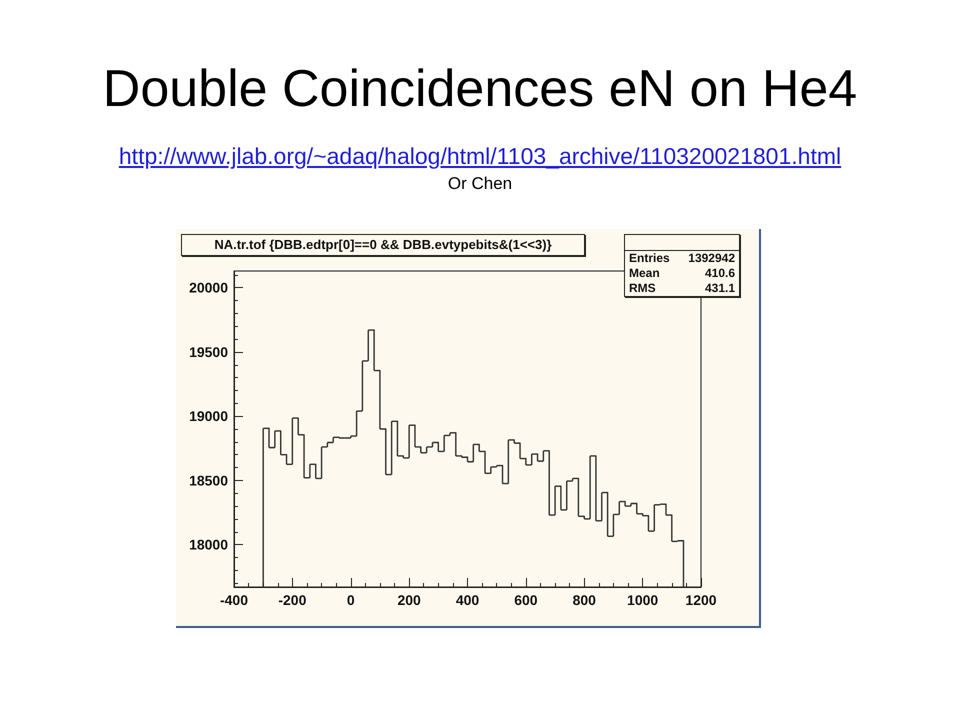 This screenshot has width=960, height=720. Describe the element at coordinates (682, 258) in the screenshot. I see `text: Entries 1392942` at that location.